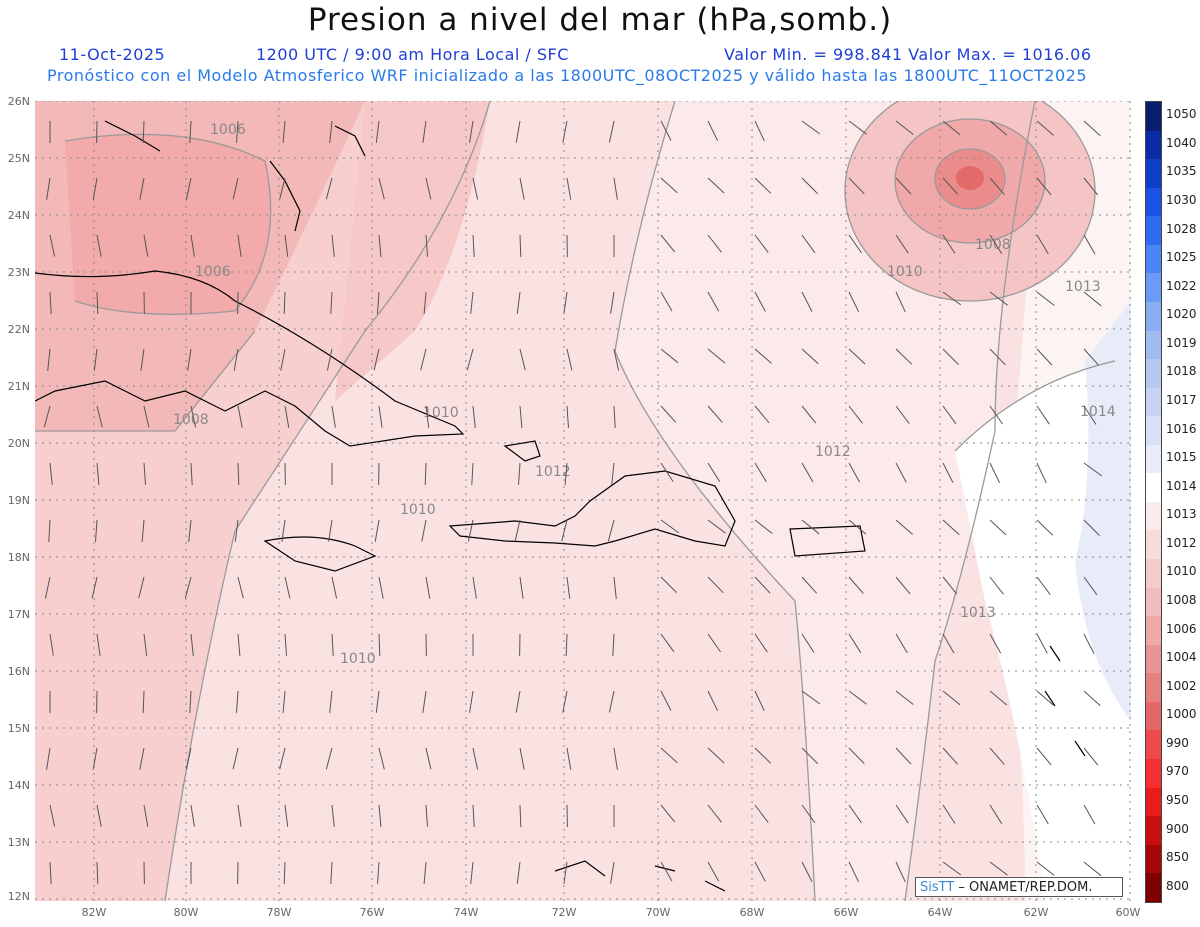 The width and height of the screenshot is (1200, 927). What do you see at coordinates (18, 101) in the screenshot?
I see `lat-label: 26N` at bounding box center [18, 101].